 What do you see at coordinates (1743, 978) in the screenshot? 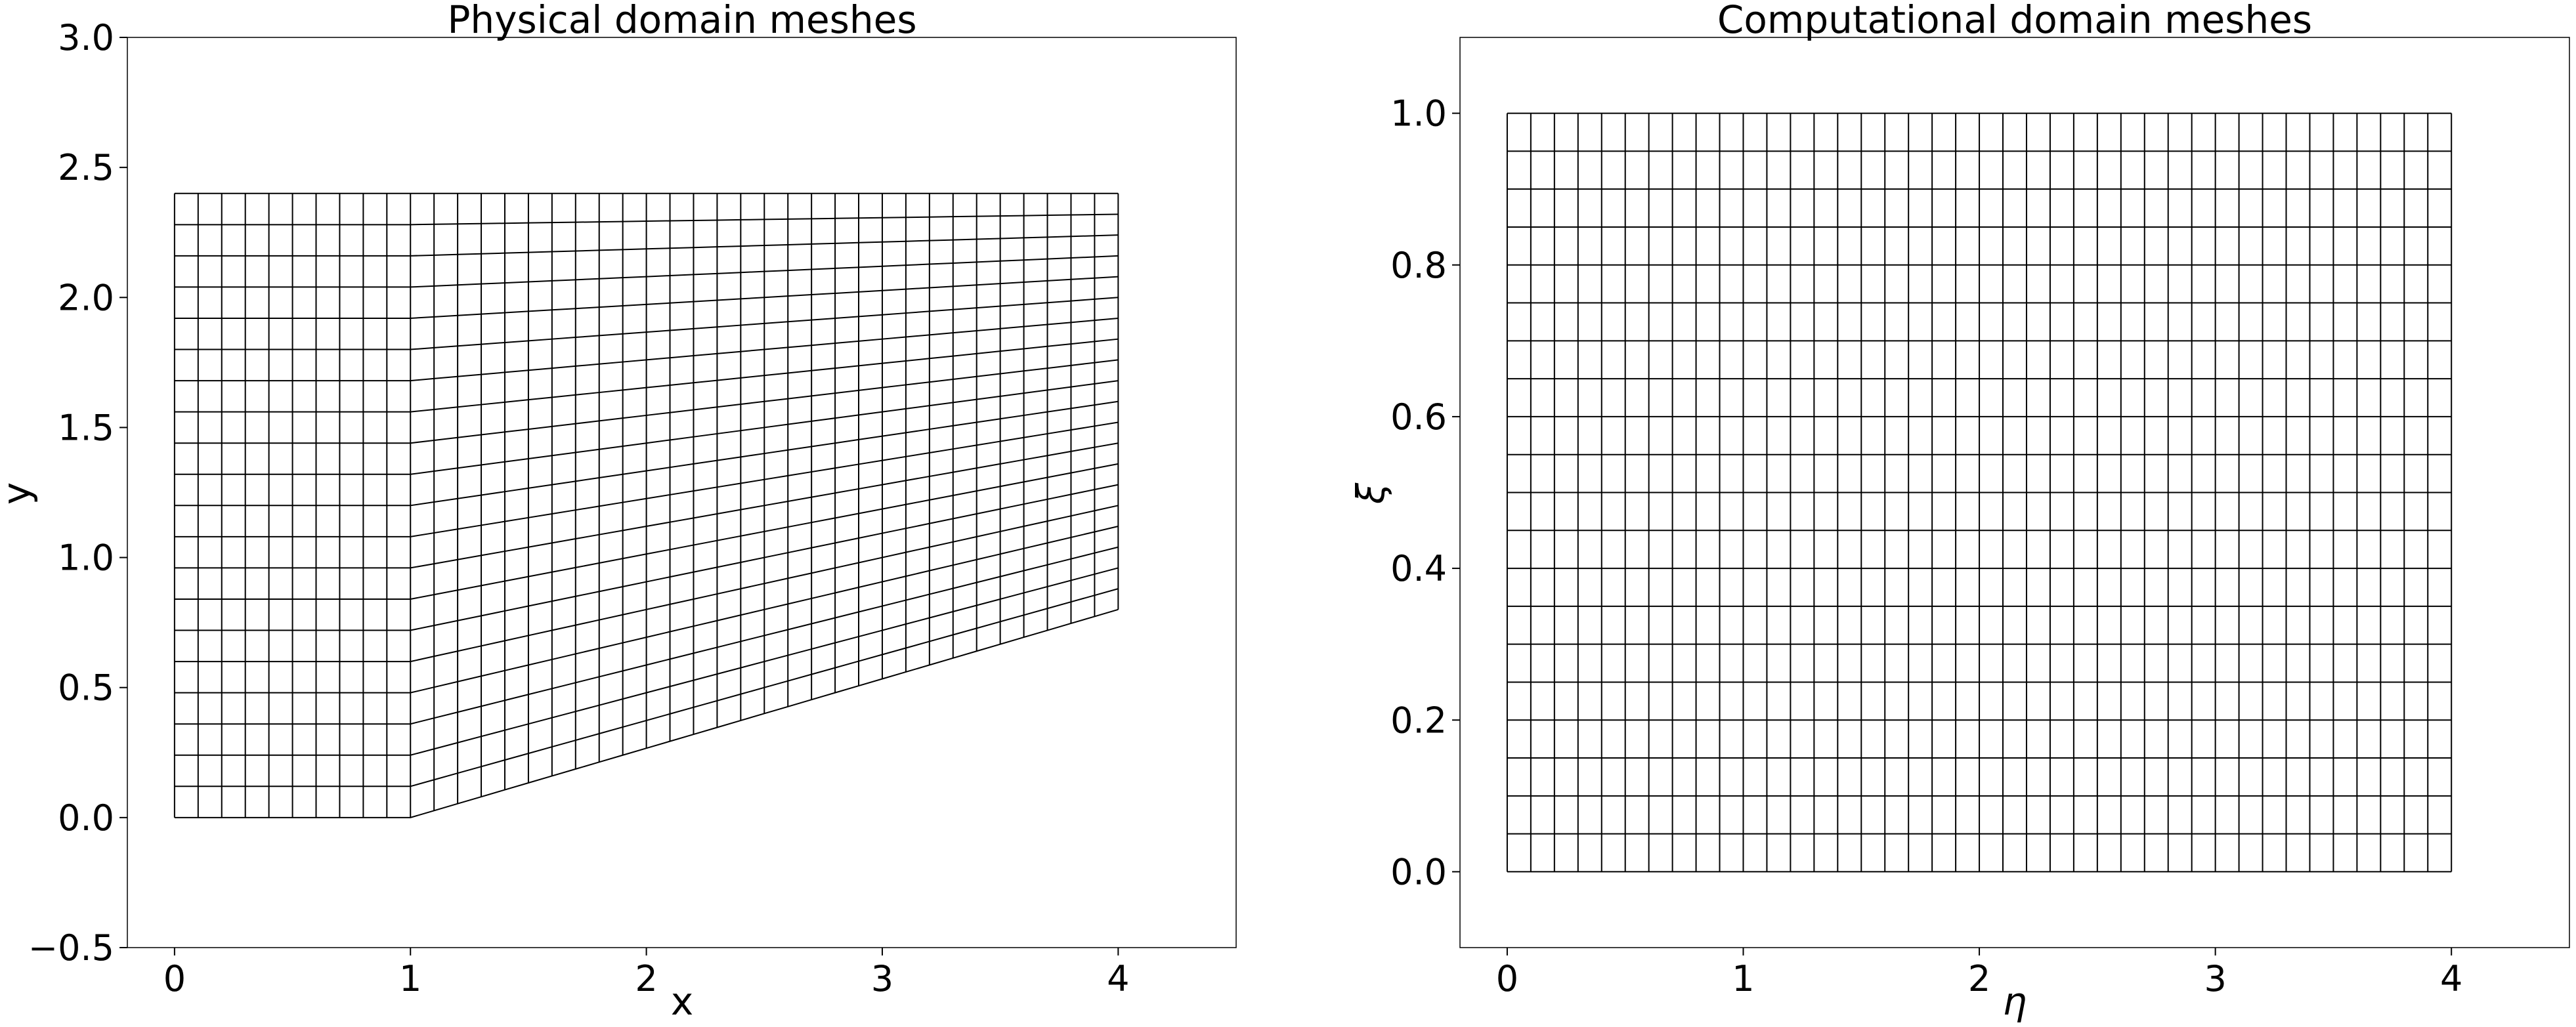
I see `computational-x-tick-label: 1` at bounding box center [1743, 978].